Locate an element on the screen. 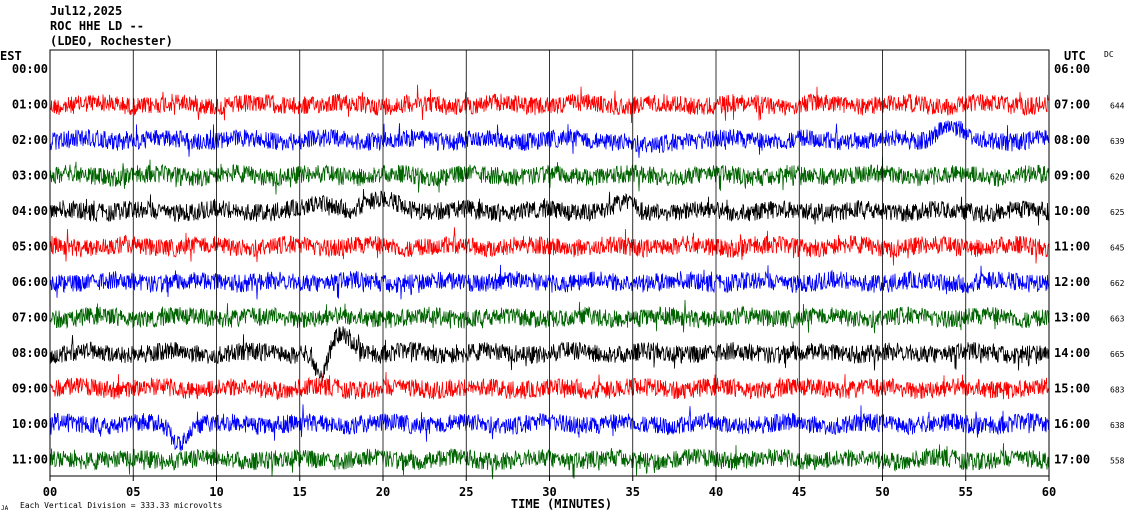 The image size is (1130, 519). x-tick-label-45: 45 is located at coordinates (799, 492).